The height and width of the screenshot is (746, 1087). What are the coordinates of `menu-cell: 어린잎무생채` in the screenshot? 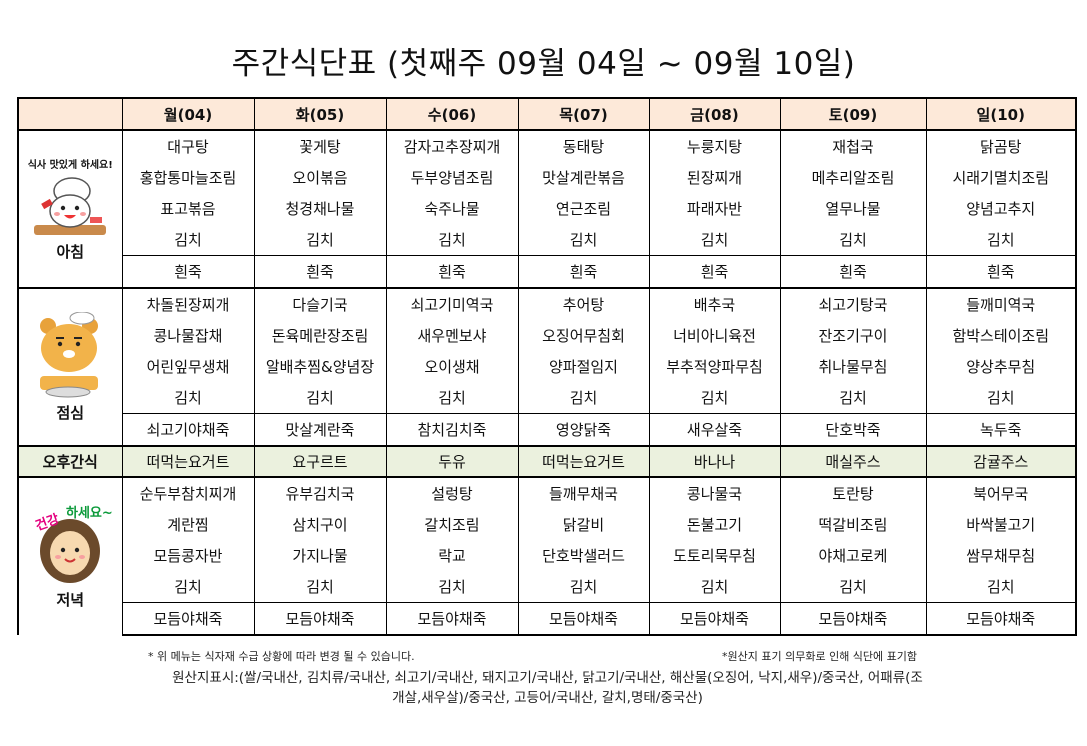 It's located at (188, 366).